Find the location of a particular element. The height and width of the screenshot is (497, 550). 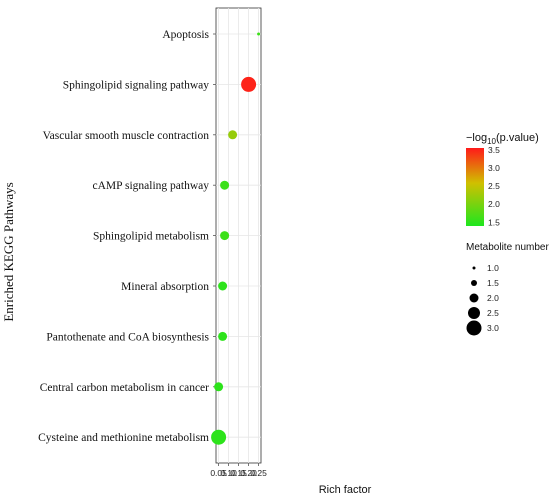

y-tick-label: Pantothenate and CoA biosynthesis is located at coordinates (127, 337).